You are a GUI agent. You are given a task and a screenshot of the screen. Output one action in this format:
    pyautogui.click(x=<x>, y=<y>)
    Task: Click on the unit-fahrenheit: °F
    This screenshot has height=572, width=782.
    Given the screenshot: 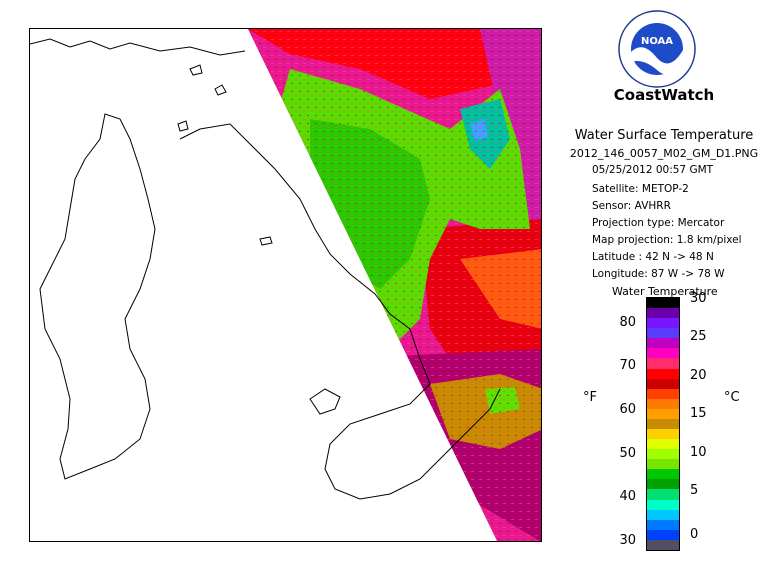 What is the action you would take?
    pyautogui.click(x=590, y=397)
    